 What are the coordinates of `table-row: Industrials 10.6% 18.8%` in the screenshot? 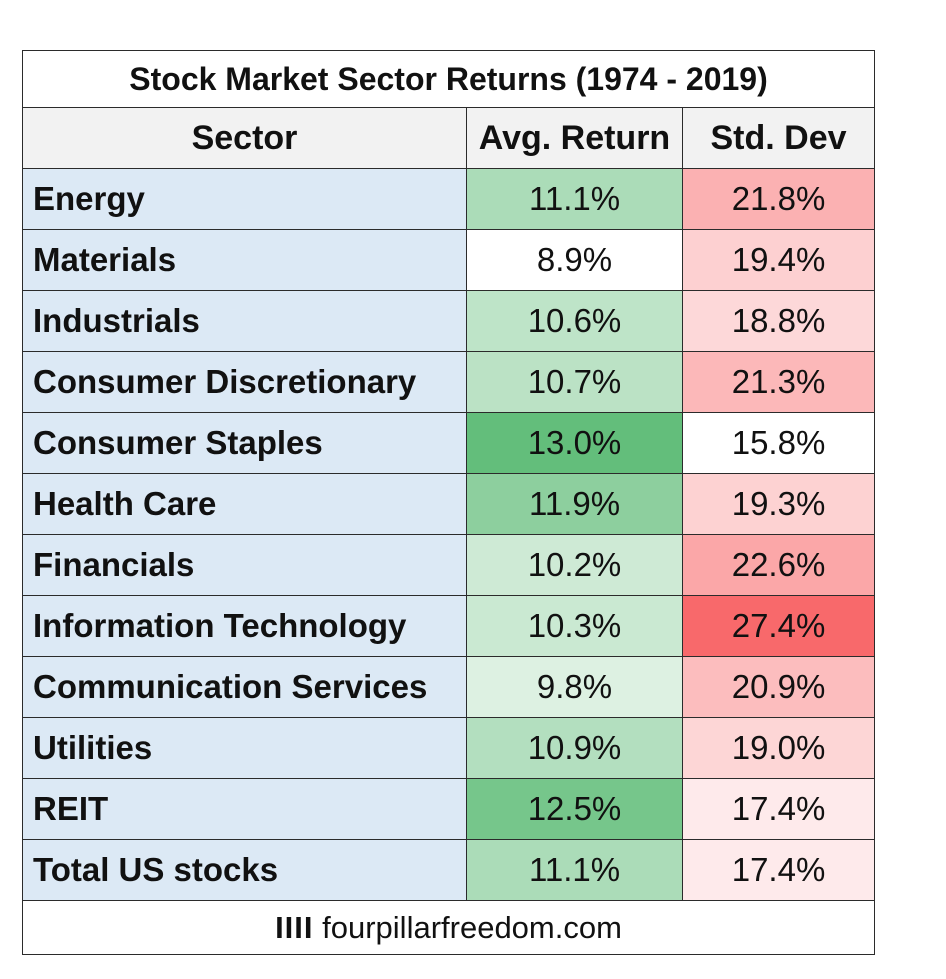 It's located at (449, 321).